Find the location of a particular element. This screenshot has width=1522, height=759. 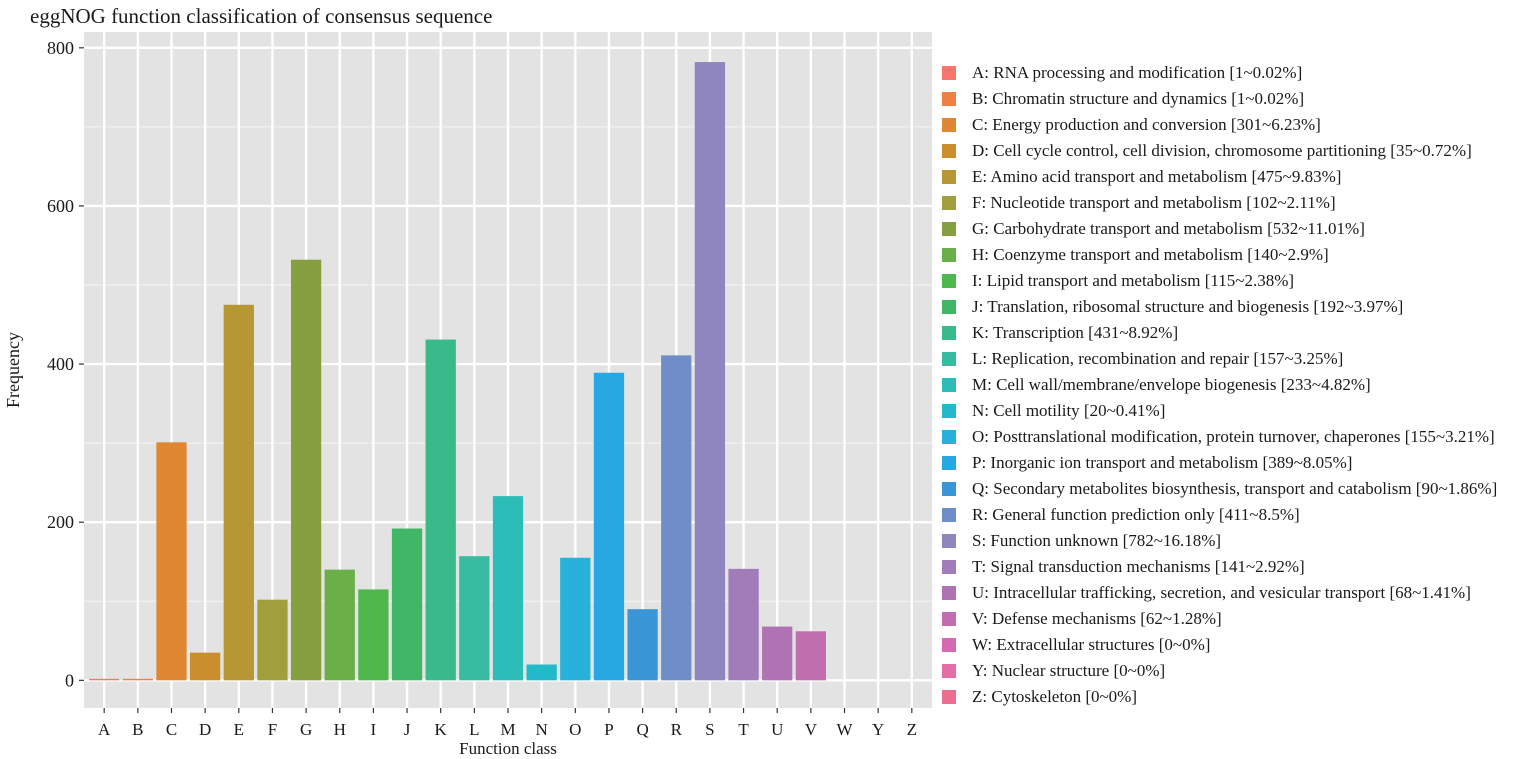

bar-l is located at coordinates (474, 618).